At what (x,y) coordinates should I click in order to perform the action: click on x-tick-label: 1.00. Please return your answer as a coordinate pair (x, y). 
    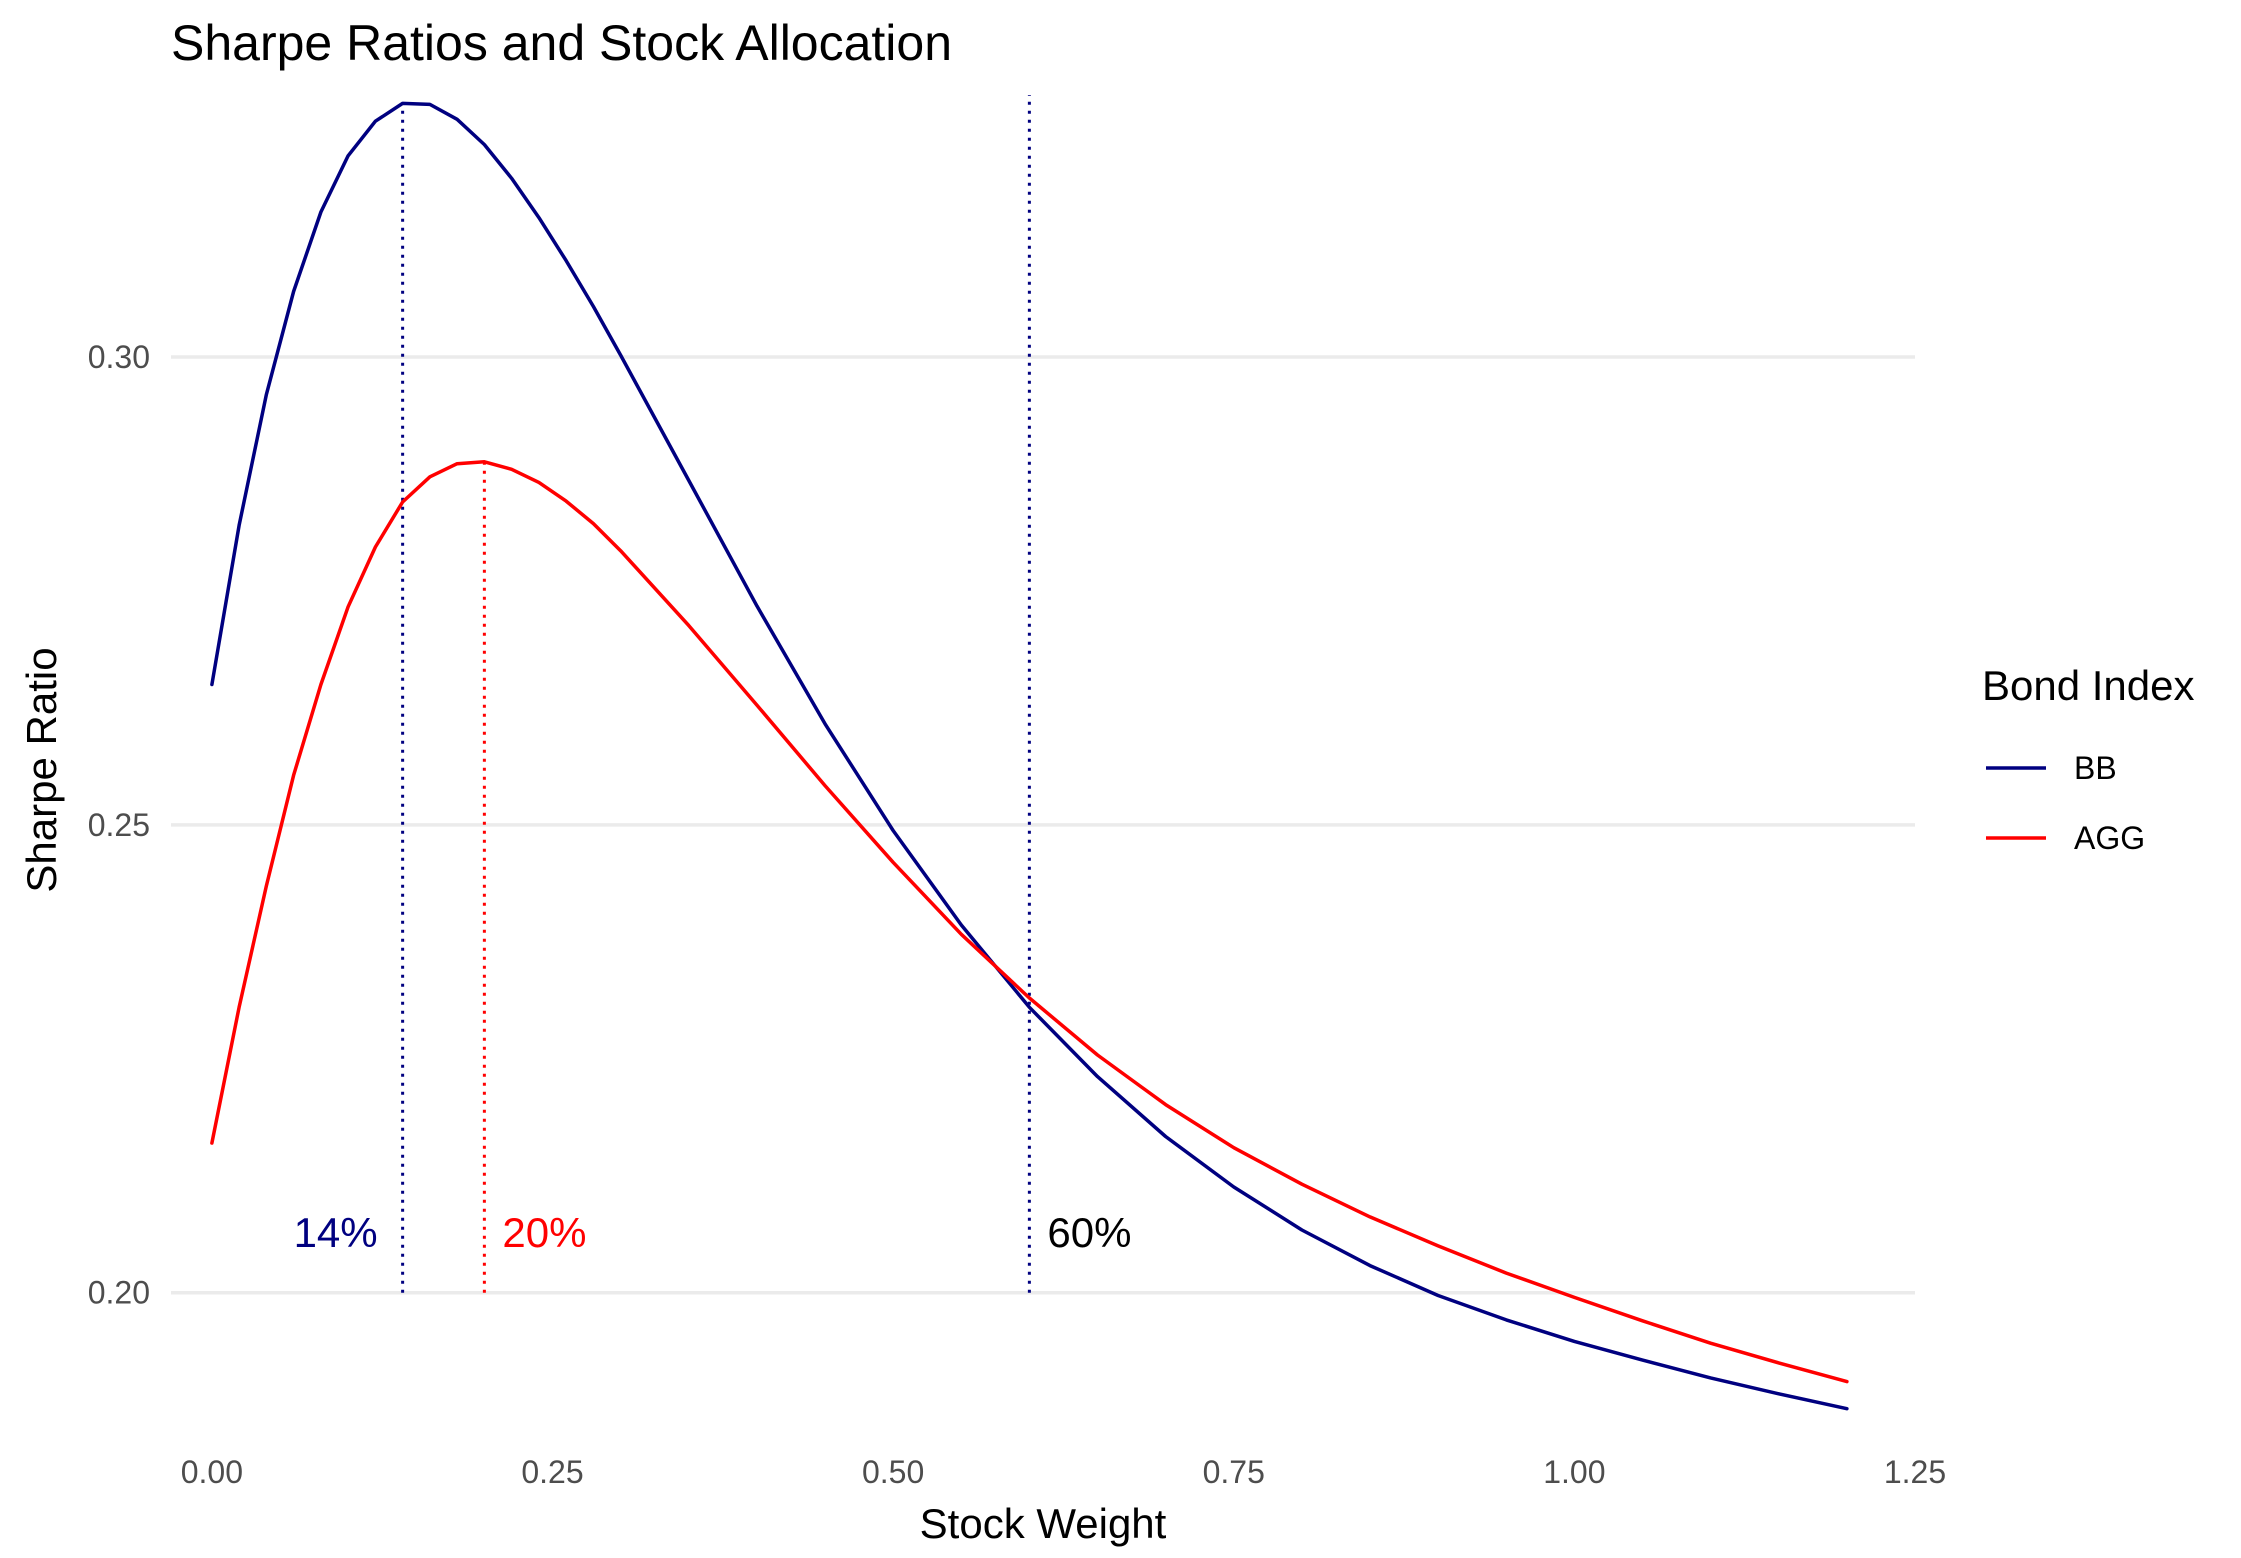
    Looking at the image, I should click on (1574, 1472).